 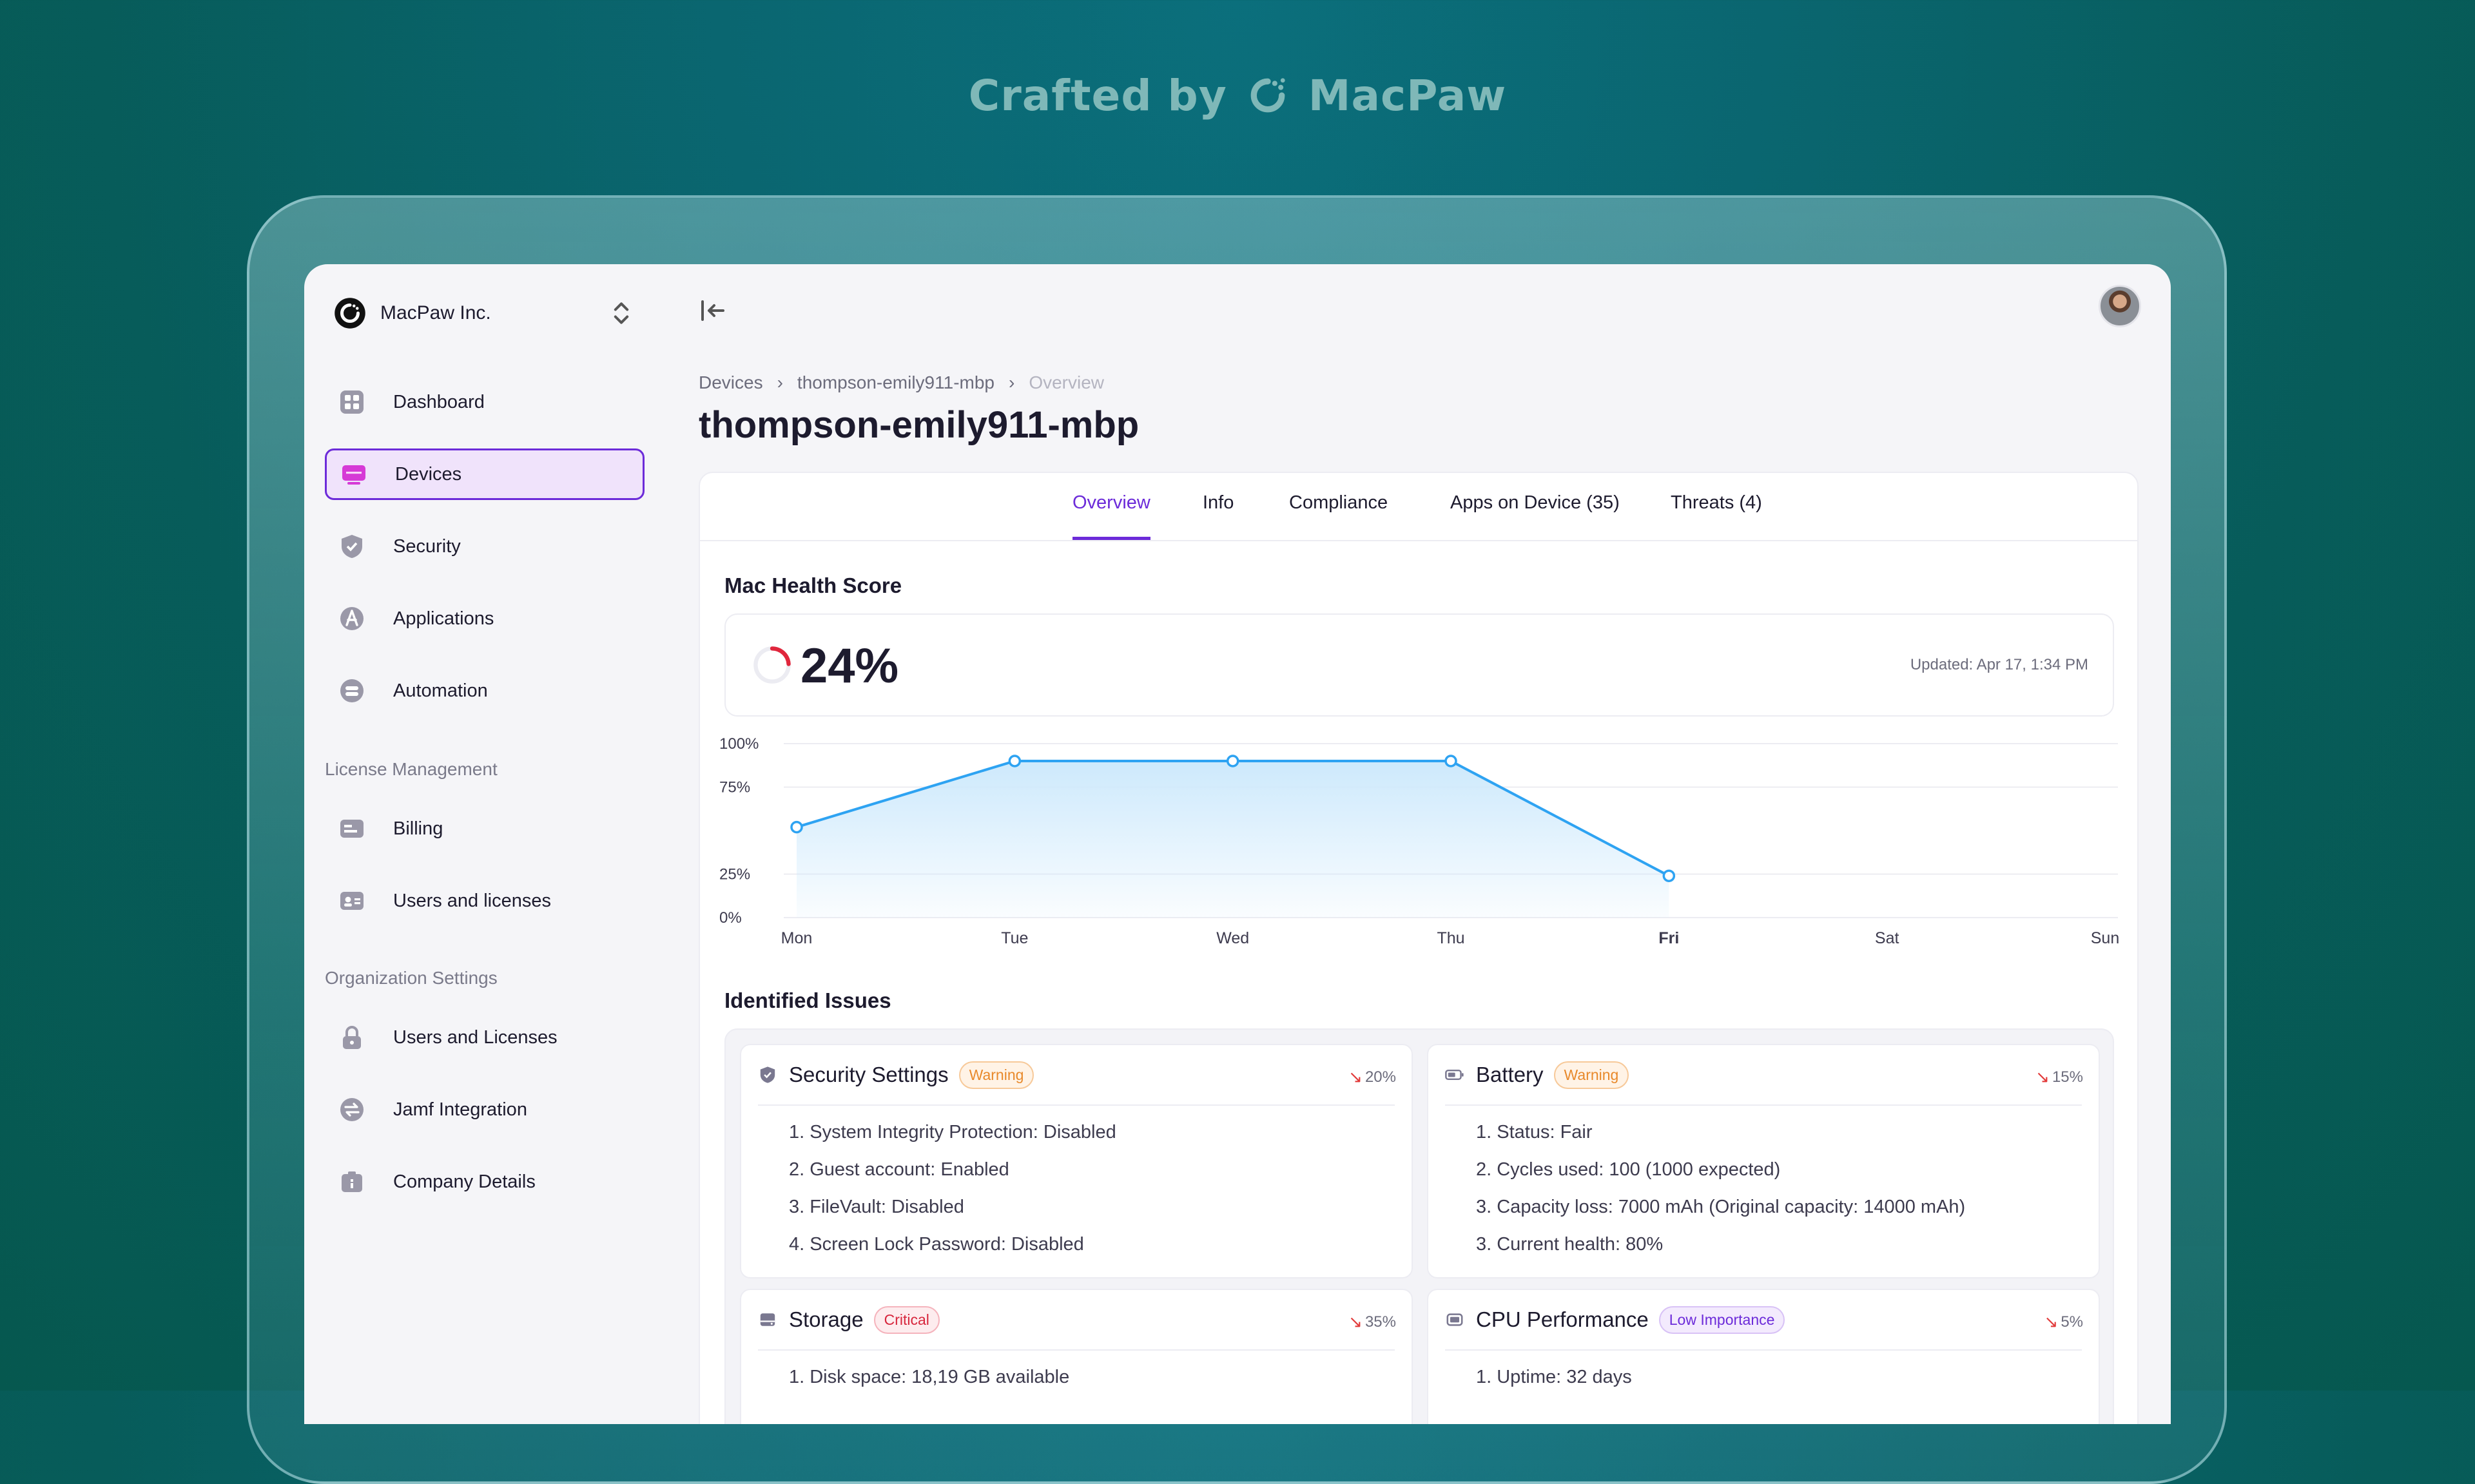 I want to click on breadcrumb-devices: Devices, so click(x=731, y=382).